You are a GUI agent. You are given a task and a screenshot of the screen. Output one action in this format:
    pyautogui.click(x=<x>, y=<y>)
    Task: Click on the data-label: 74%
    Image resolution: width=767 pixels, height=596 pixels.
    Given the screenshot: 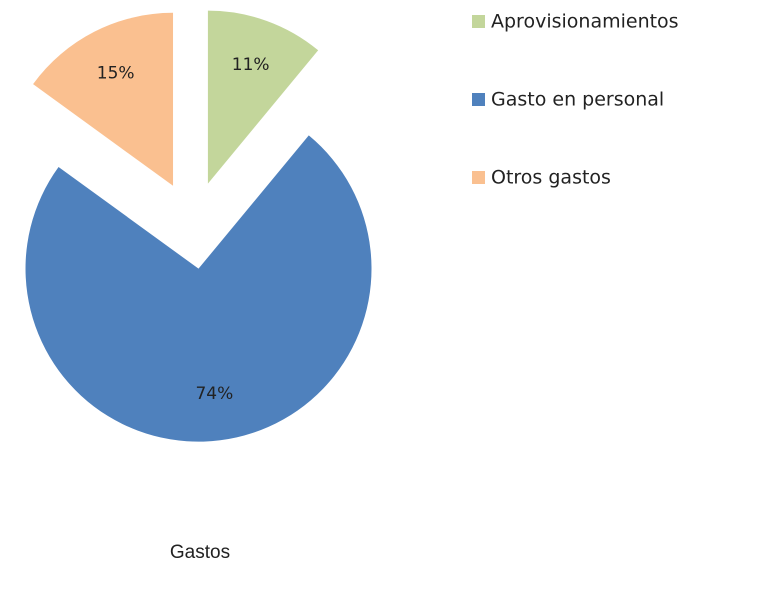 What is the action you would take?
    pyautogui.click(x=214, y=394)
    